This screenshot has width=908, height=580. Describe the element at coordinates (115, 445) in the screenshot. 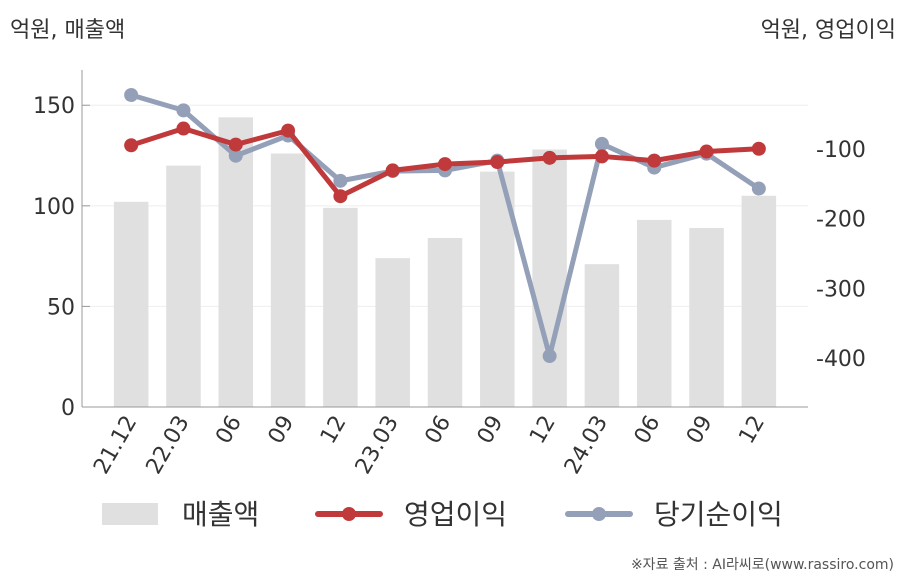

I see `x-tick-label: 21.12` at that location.